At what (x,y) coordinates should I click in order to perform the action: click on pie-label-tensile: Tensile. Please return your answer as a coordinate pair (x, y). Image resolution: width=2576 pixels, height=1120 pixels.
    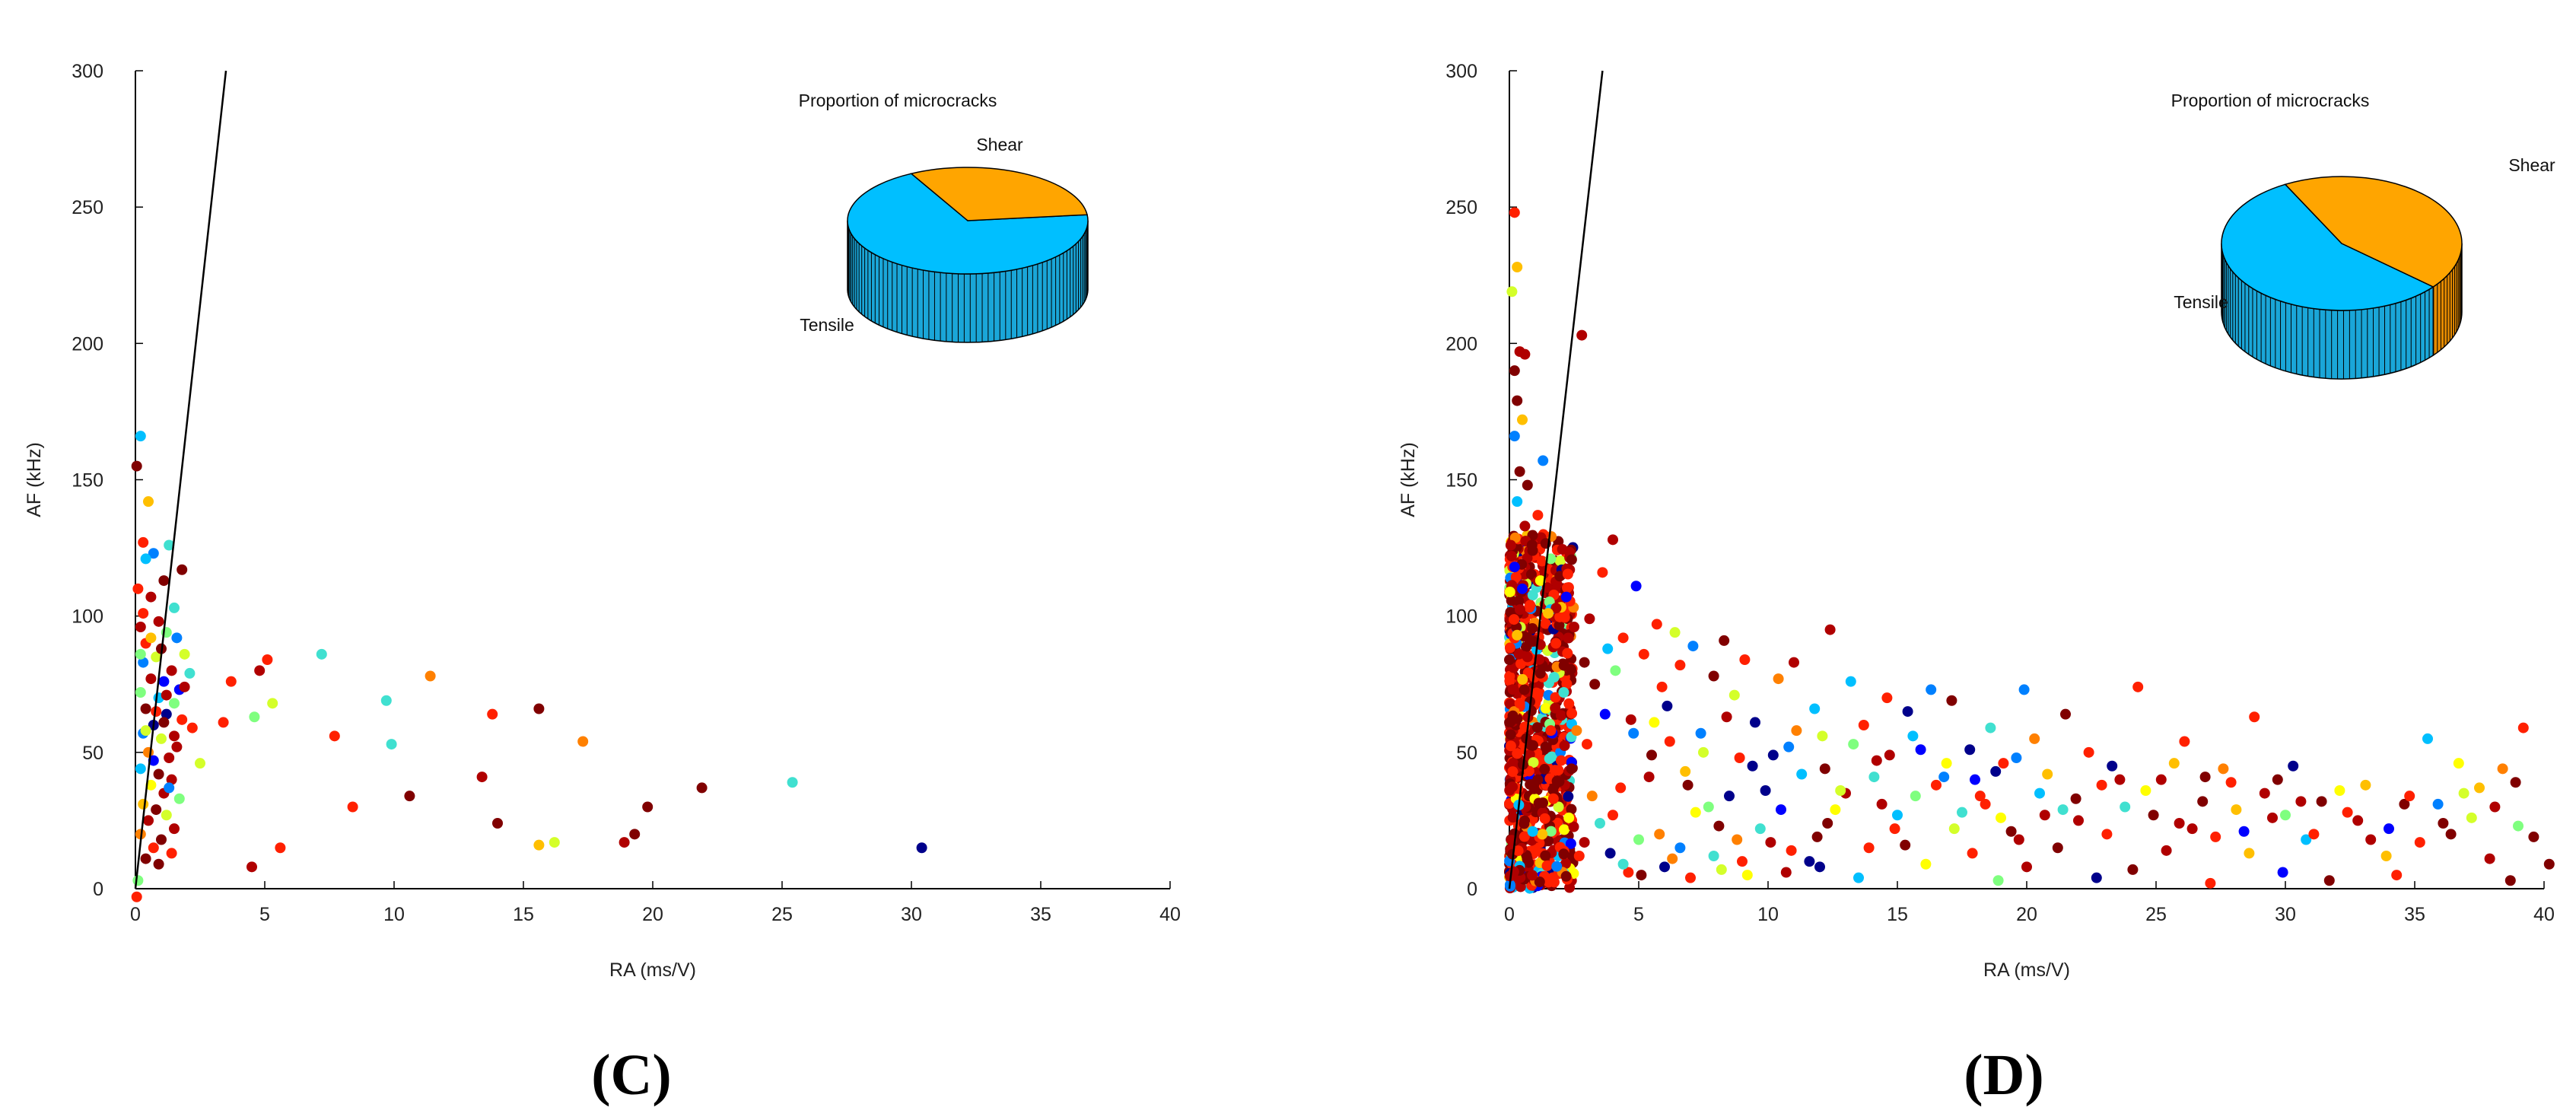
    Looking at the image, I should click on (827, 325).